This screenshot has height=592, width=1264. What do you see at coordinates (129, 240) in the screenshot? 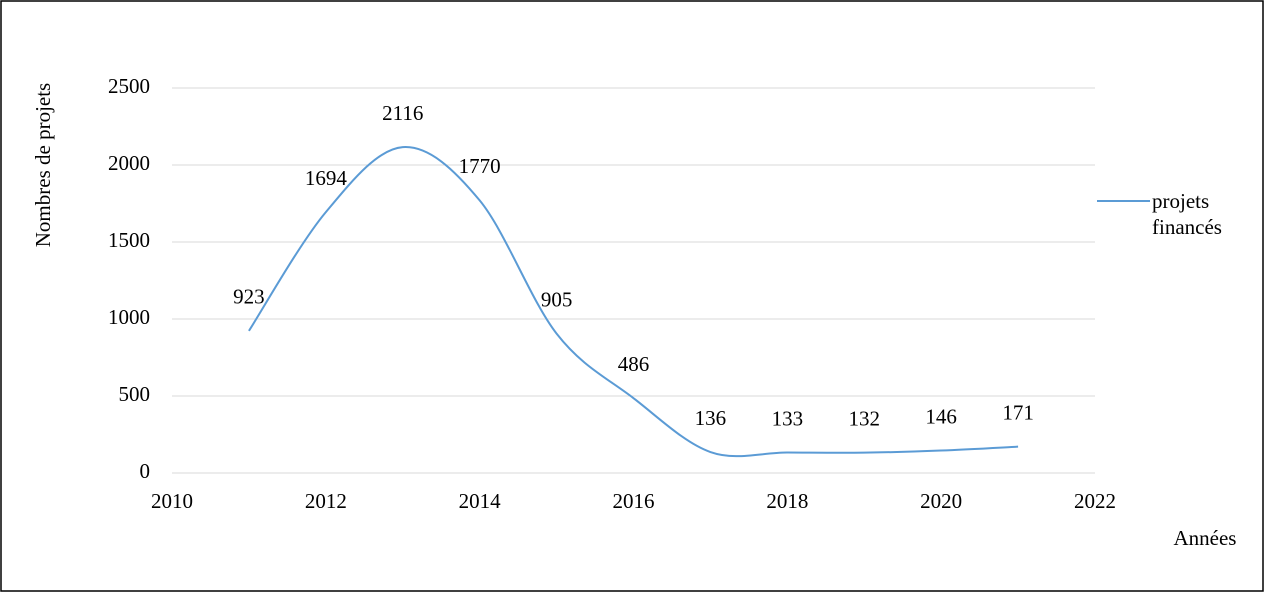
I see `y-tick-label: 1500` at bounding box center [129, 240].